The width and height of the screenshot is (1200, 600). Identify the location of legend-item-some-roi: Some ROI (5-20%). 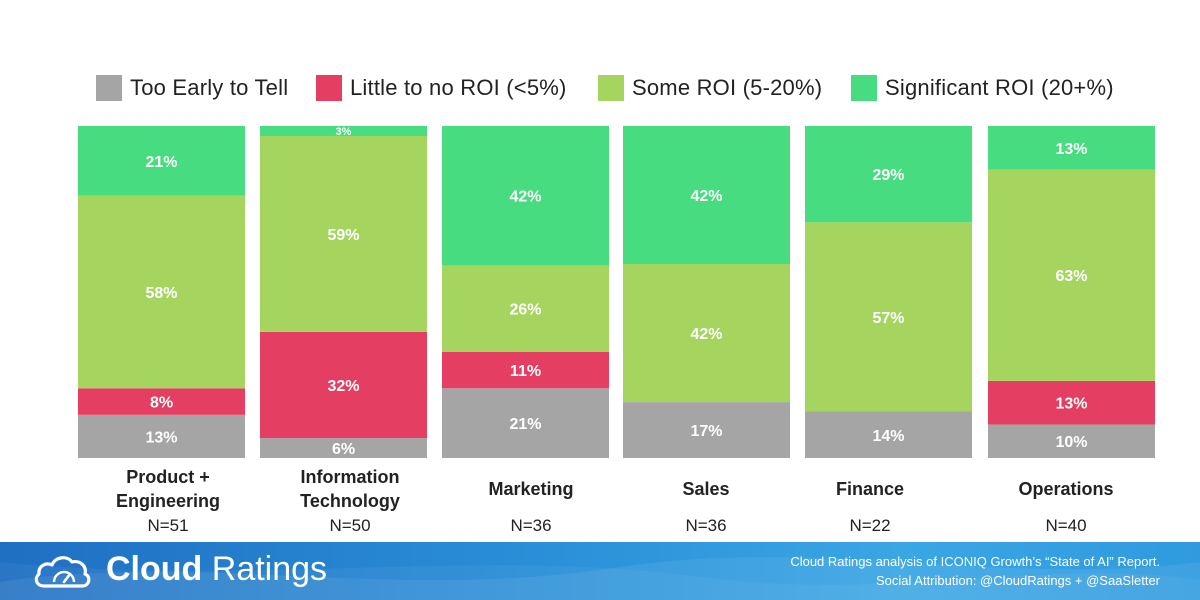
(710, 88).